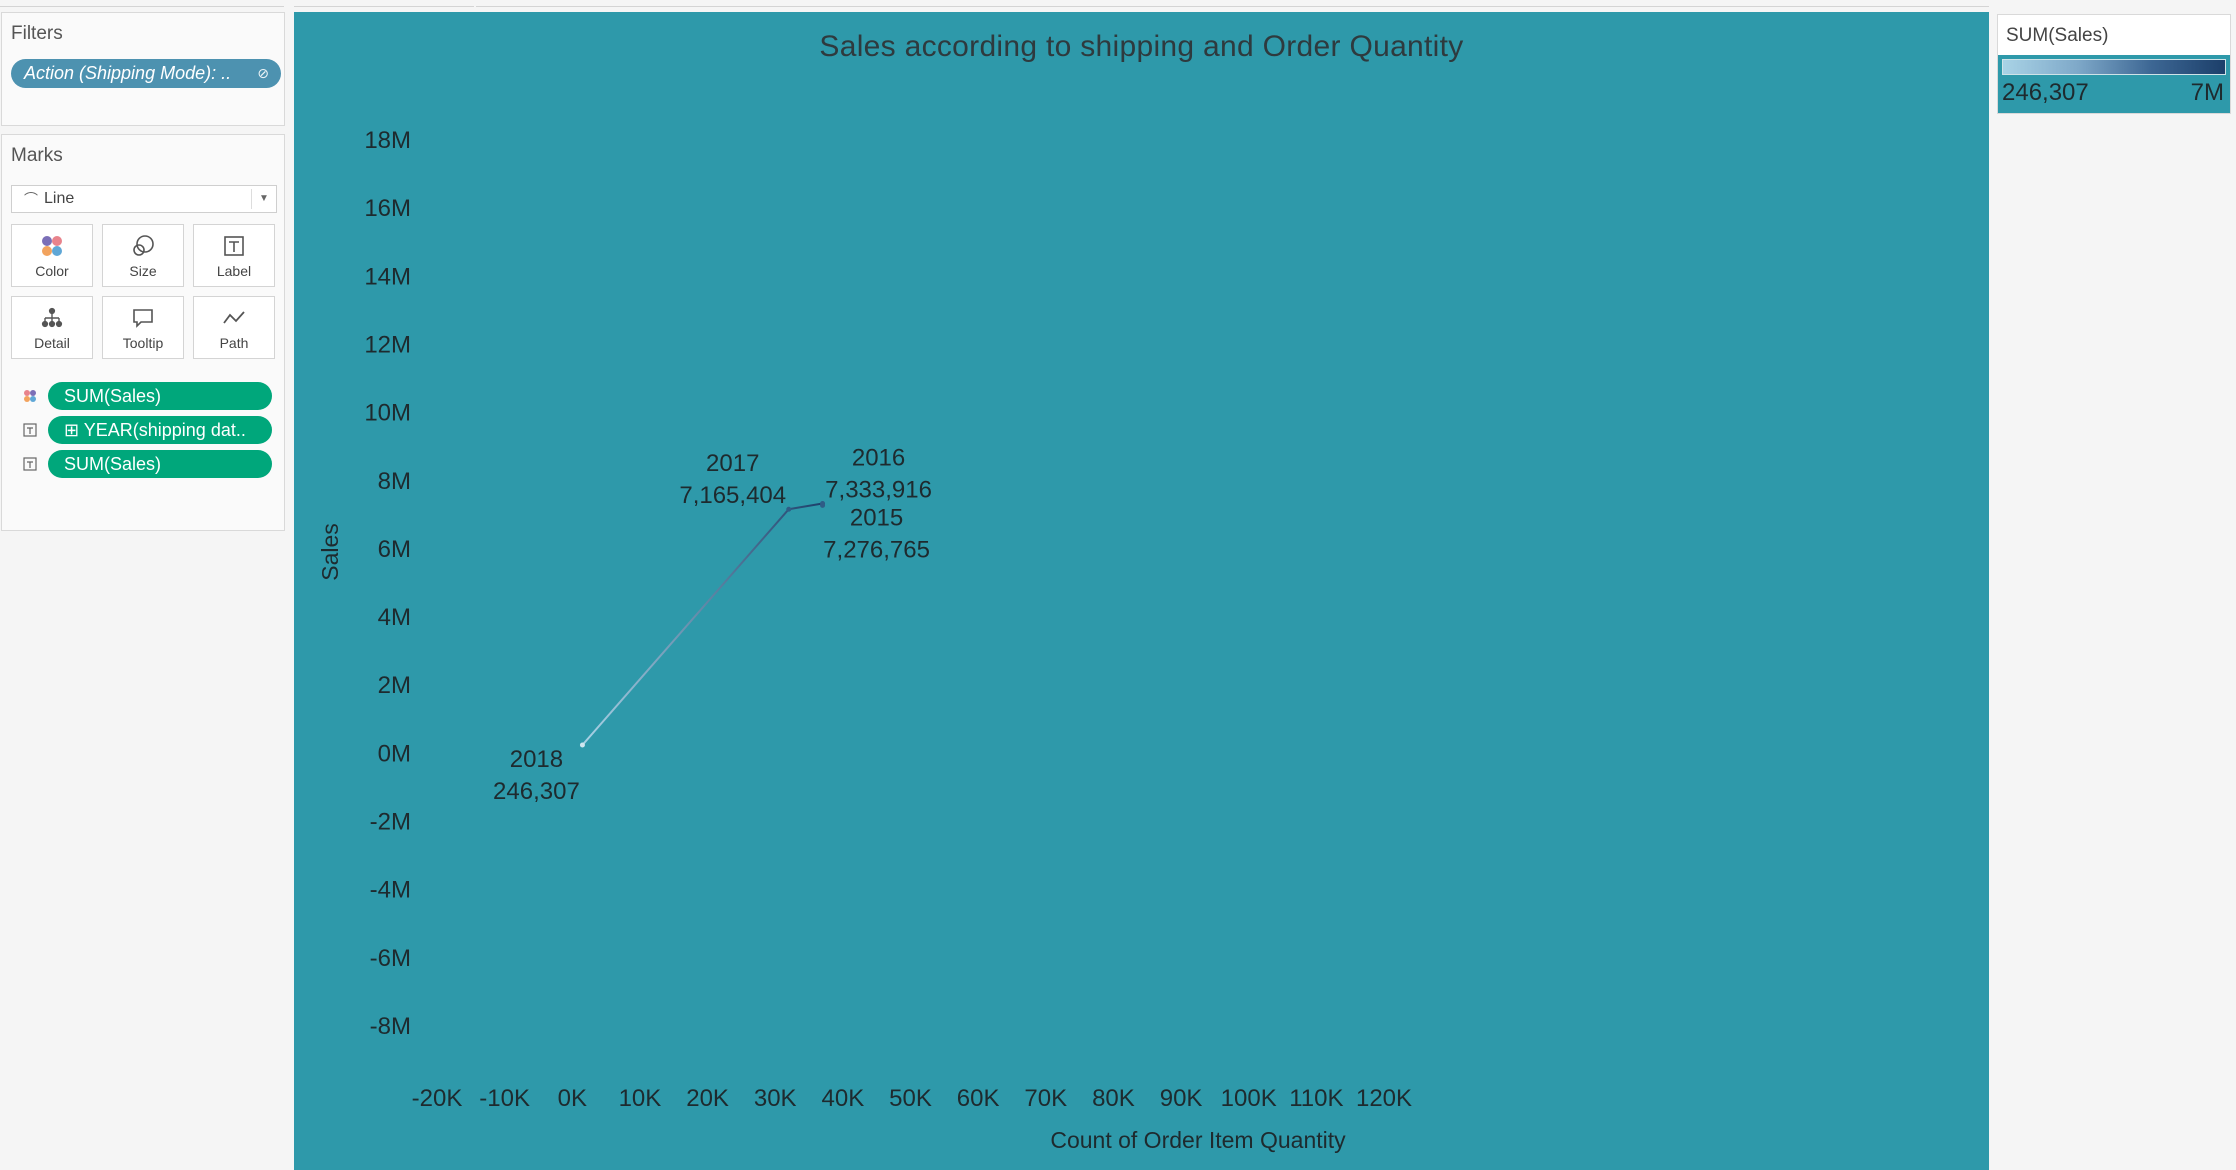 The image size is (2236, 1170). I want to click on y-axis-title: Sales, so click(330, 552).